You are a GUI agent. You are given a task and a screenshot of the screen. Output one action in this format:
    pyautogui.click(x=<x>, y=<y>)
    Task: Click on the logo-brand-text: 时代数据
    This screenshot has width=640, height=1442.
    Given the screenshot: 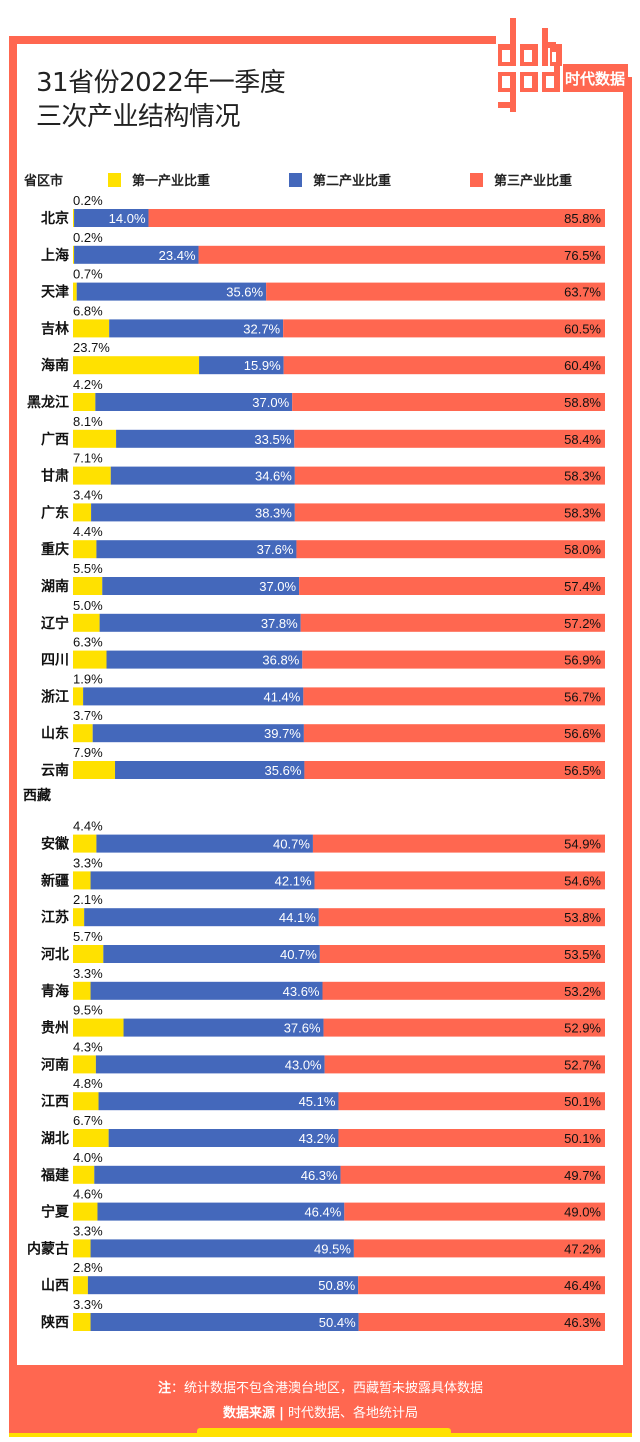 What is the action you would take?
    pyautogui.click(x=595, y=79)
    